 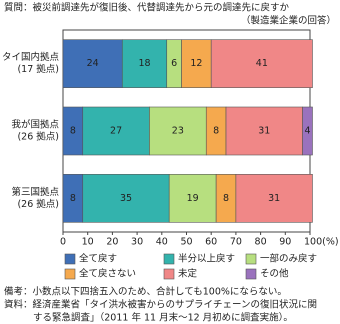 What do you see at coordinates (174, 63) in the screenshot?
I see `data-label: 6` at bounding box center [174, 63].